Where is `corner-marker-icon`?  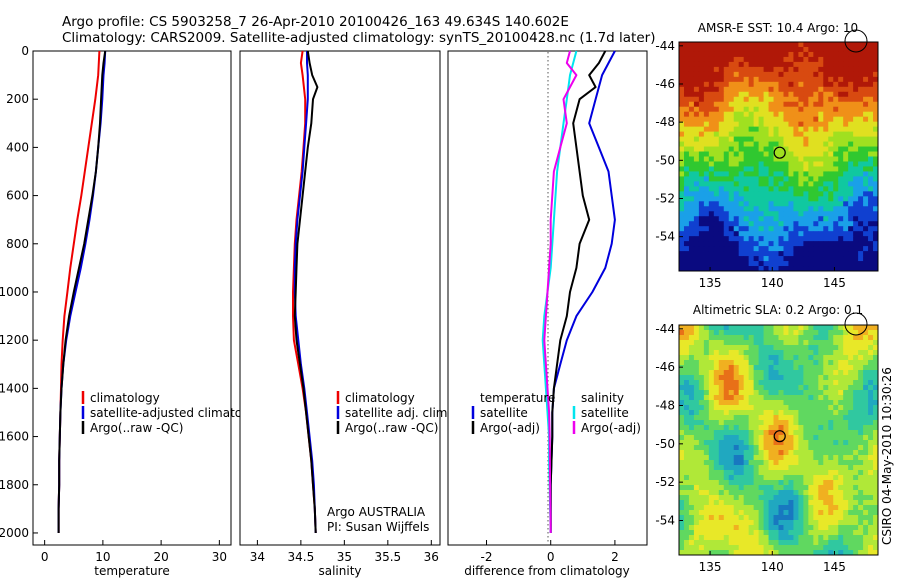
corner-marker-icon is located at coordinates (856, 324).